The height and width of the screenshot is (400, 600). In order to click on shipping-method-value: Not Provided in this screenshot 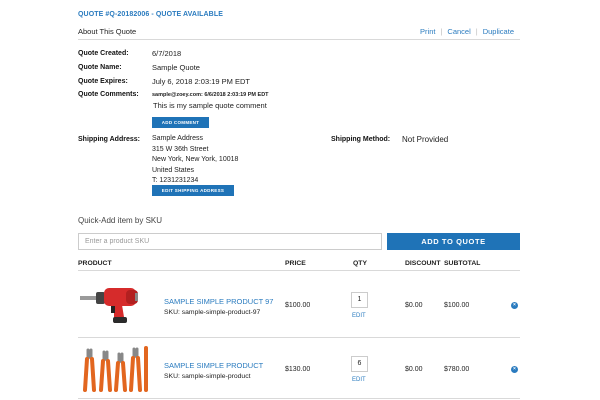, I will do `click(425, 139)`.